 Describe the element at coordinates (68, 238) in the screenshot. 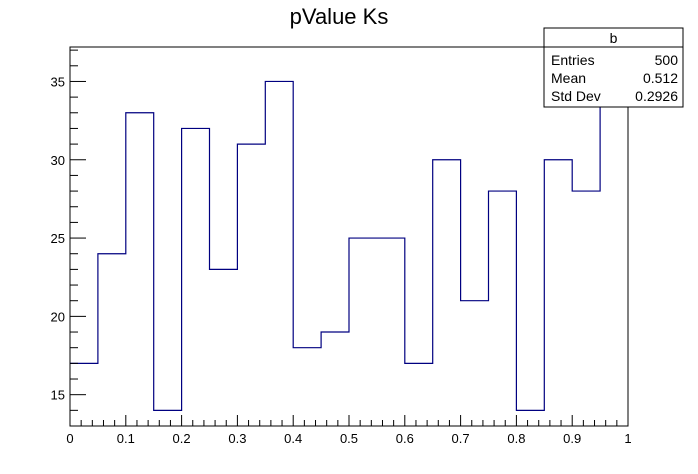

I see `y-axis: 15 20 25 30 35` at that location.